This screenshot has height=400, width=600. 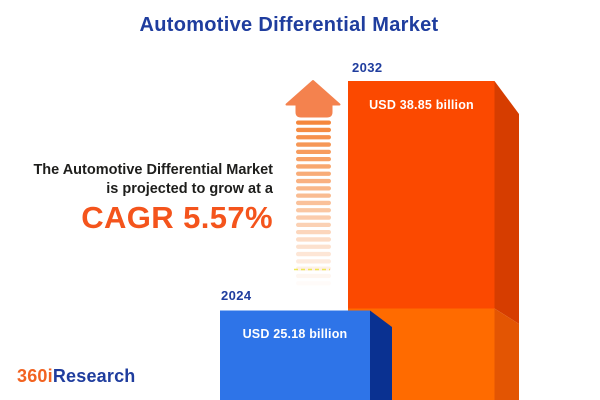 I want to click on bar-2024, so click(x=306, y=355).